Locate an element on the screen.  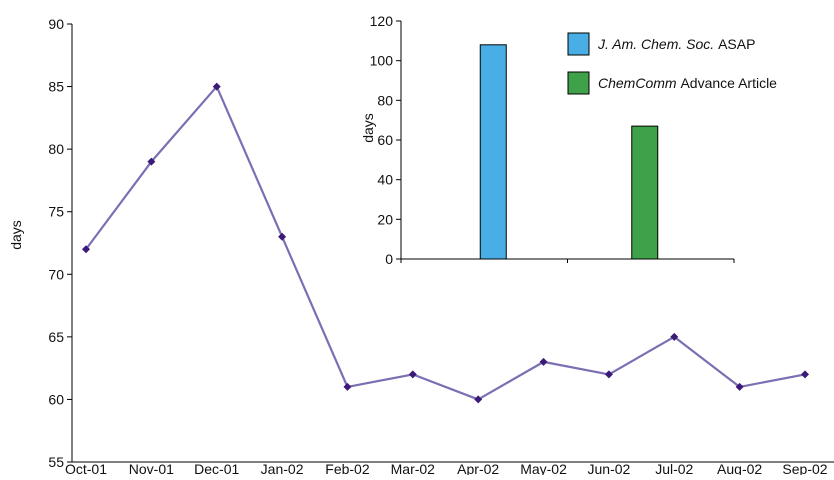
line-y-tick-label: 80 is located at coordinates (56, 149).